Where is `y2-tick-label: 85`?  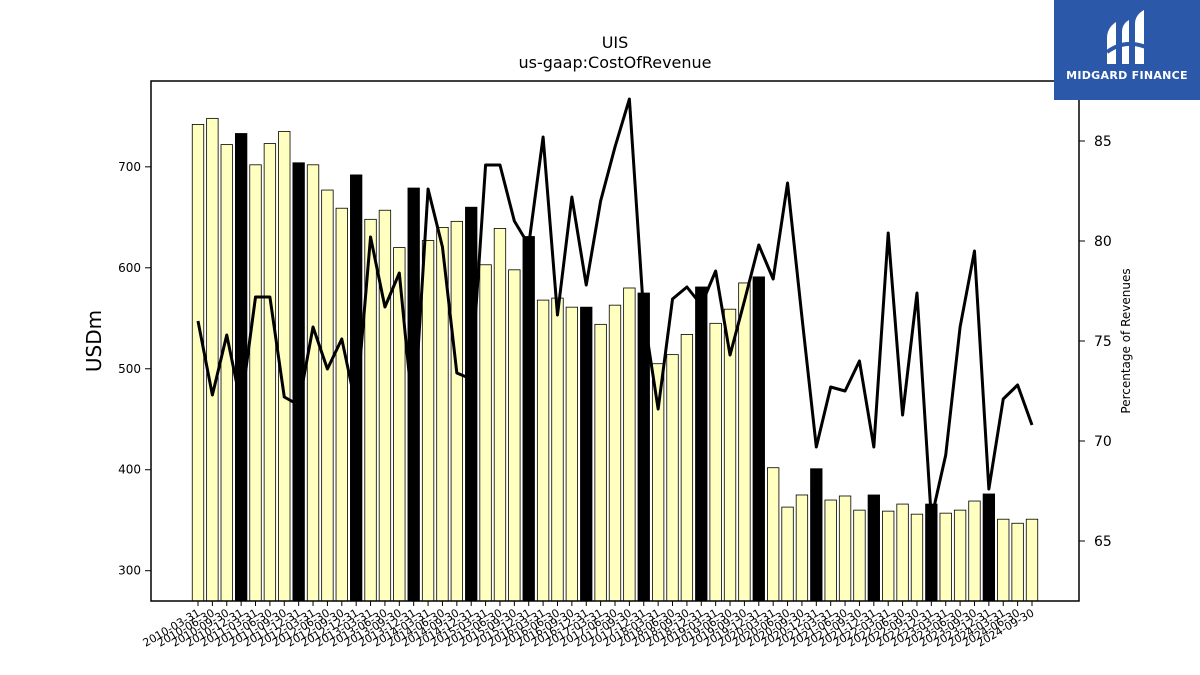 y2-tick-label: 85 is located at coordinates (1103, 142).